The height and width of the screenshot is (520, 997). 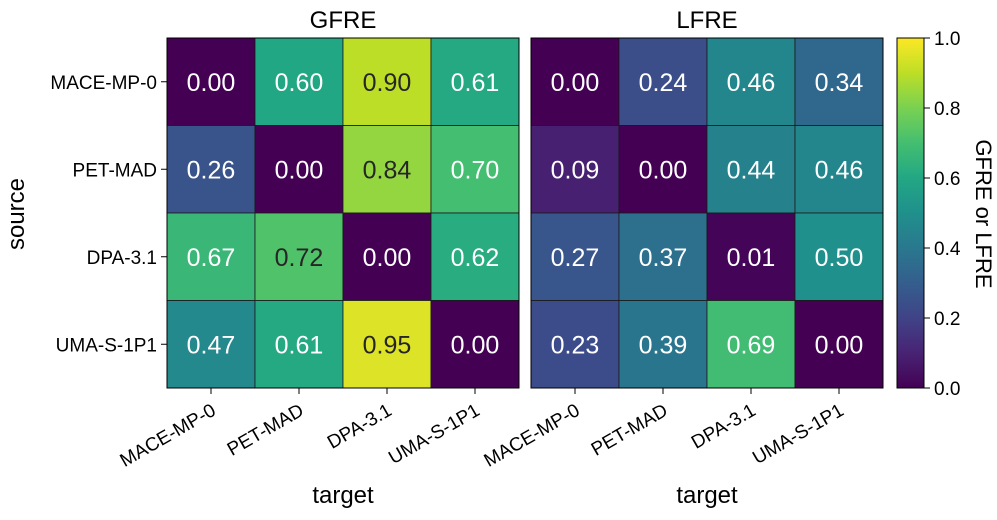 What do you see at coordinates (575, 345) in the screenshot?
I see `cell-value-label: 0.23` at bounding box center [575, 345].